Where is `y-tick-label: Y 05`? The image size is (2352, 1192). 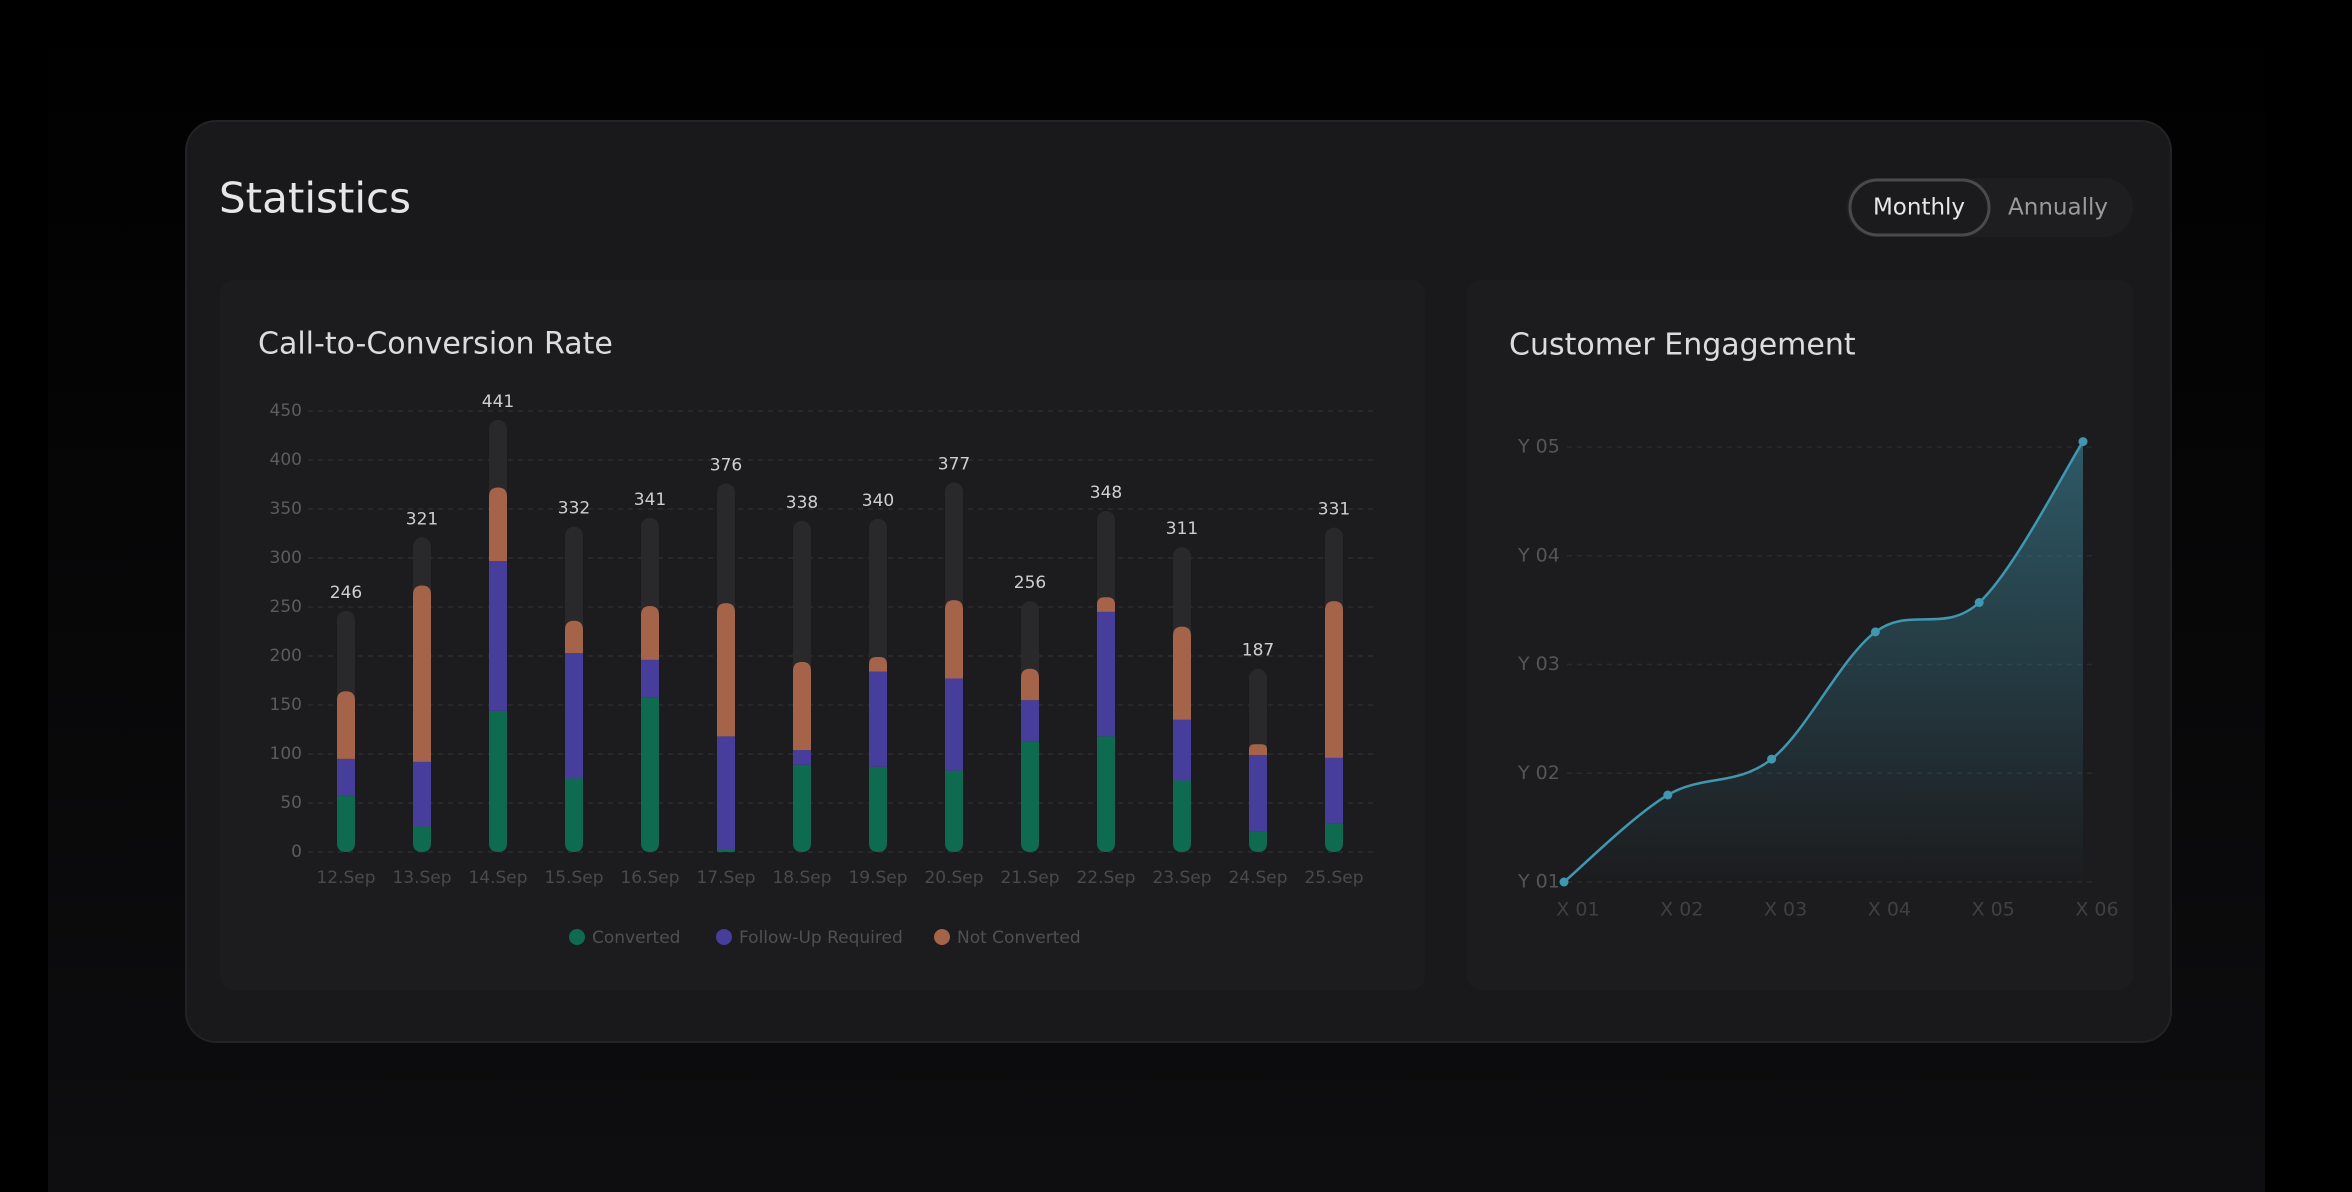 y-tick-label: Y 05 is located at coordinates (1538, 447).